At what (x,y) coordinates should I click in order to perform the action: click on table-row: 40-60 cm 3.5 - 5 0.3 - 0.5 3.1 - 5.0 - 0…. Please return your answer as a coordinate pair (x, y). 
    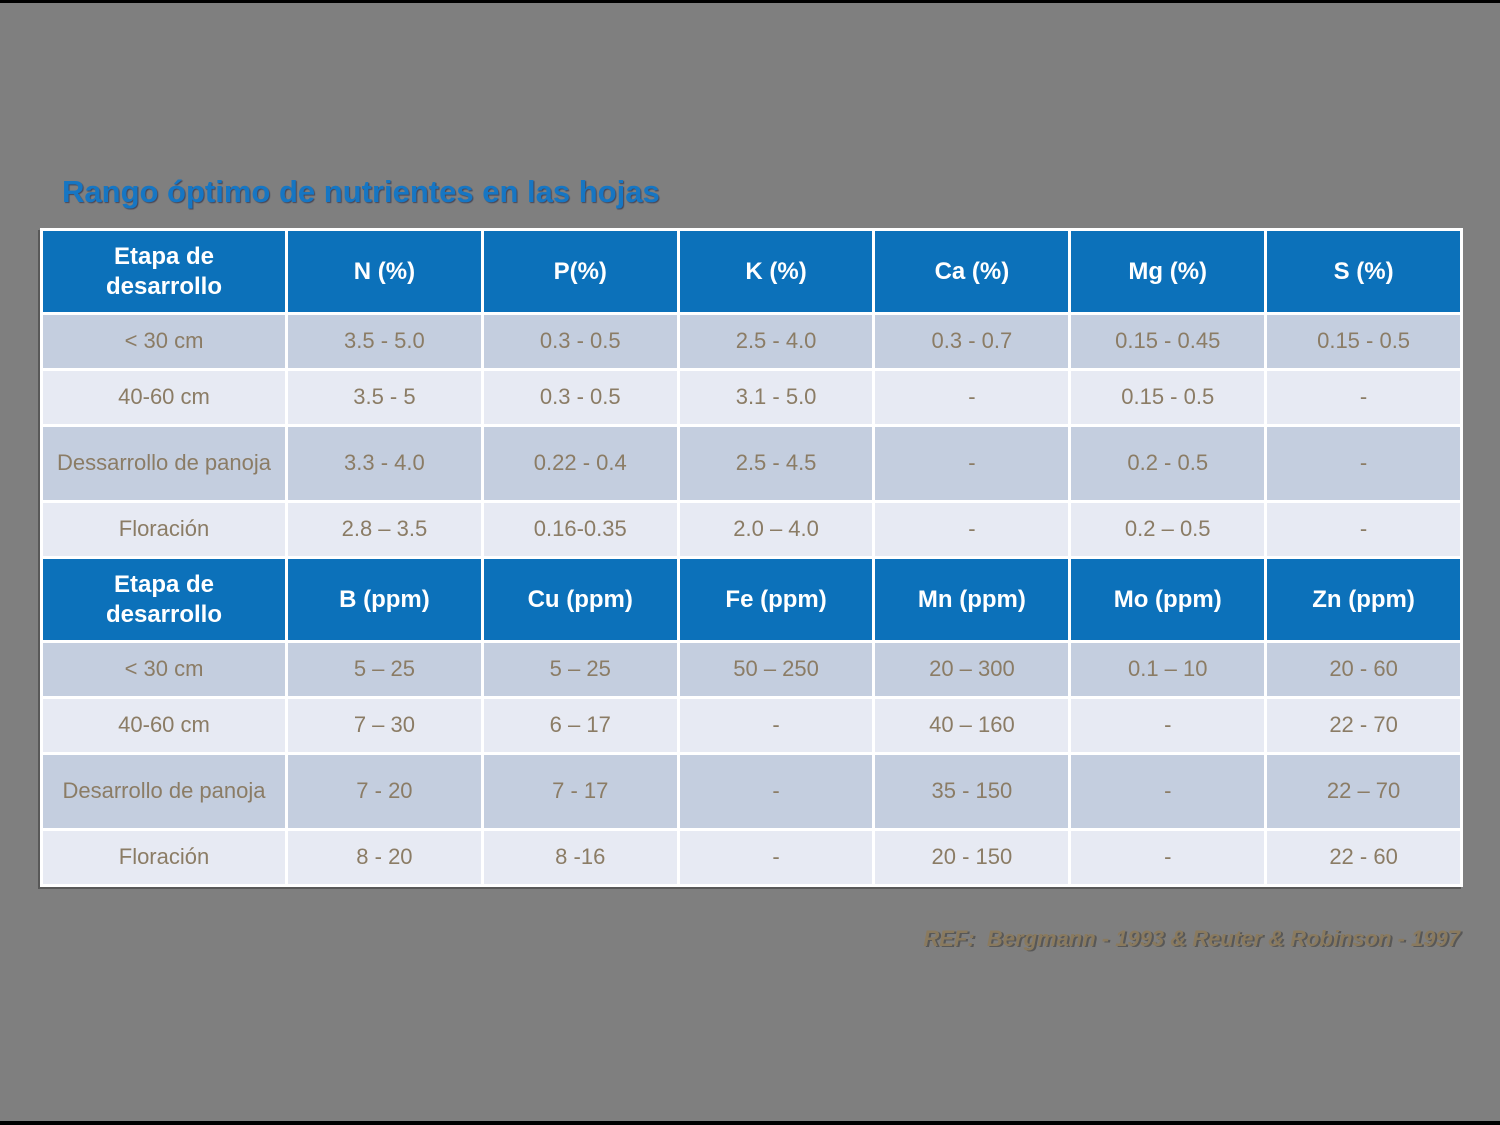
    Looking at the image, I should click on (751, 397).